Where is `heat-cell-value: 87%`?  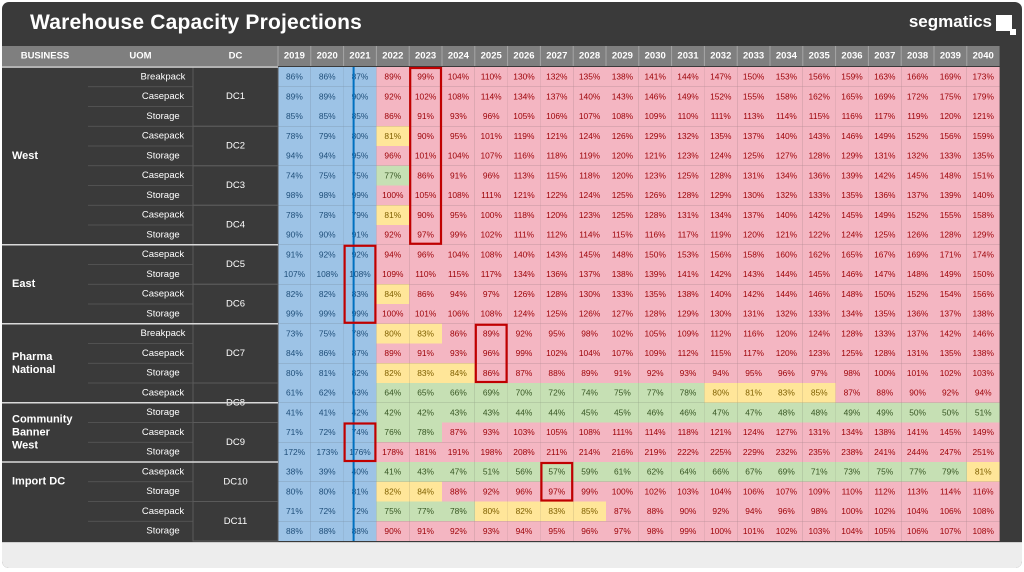 heat-cell-value: 87% is located at coordinates (458, 432).